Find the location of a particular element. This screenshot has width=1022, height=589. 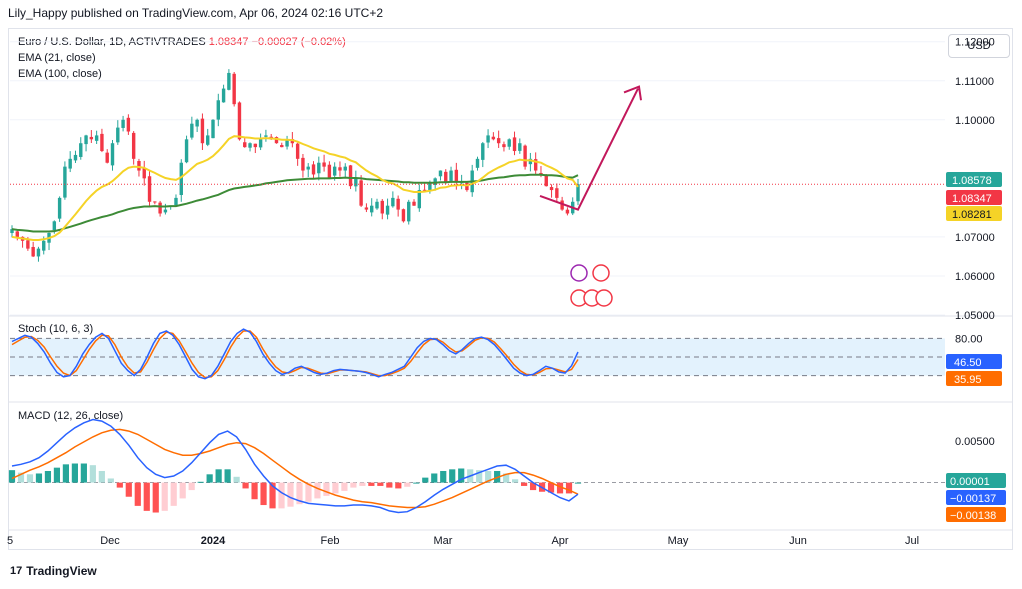

price-tick-label: 1.07000 is located at coordinates (975, 238).